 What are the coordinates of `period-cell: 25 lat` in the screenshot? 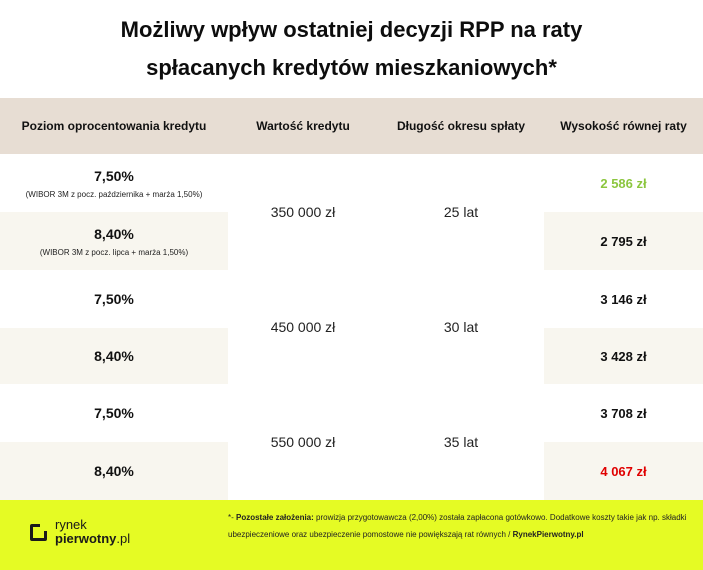 It's located at (461, 212).